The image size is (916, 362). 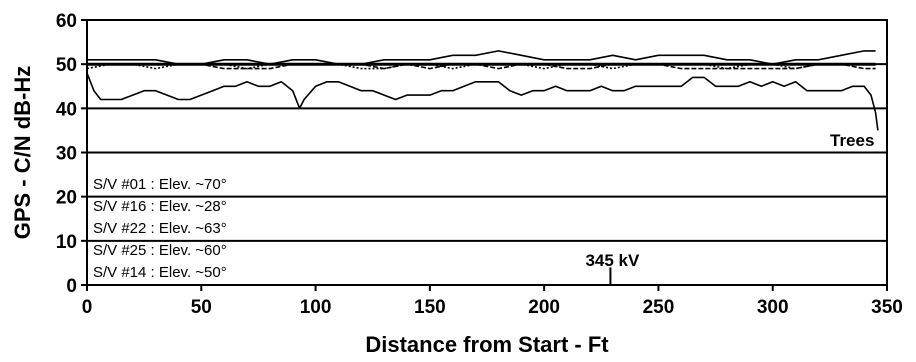 I want to click on annotations: Trees 345 kV, so click(x=729, y=208).